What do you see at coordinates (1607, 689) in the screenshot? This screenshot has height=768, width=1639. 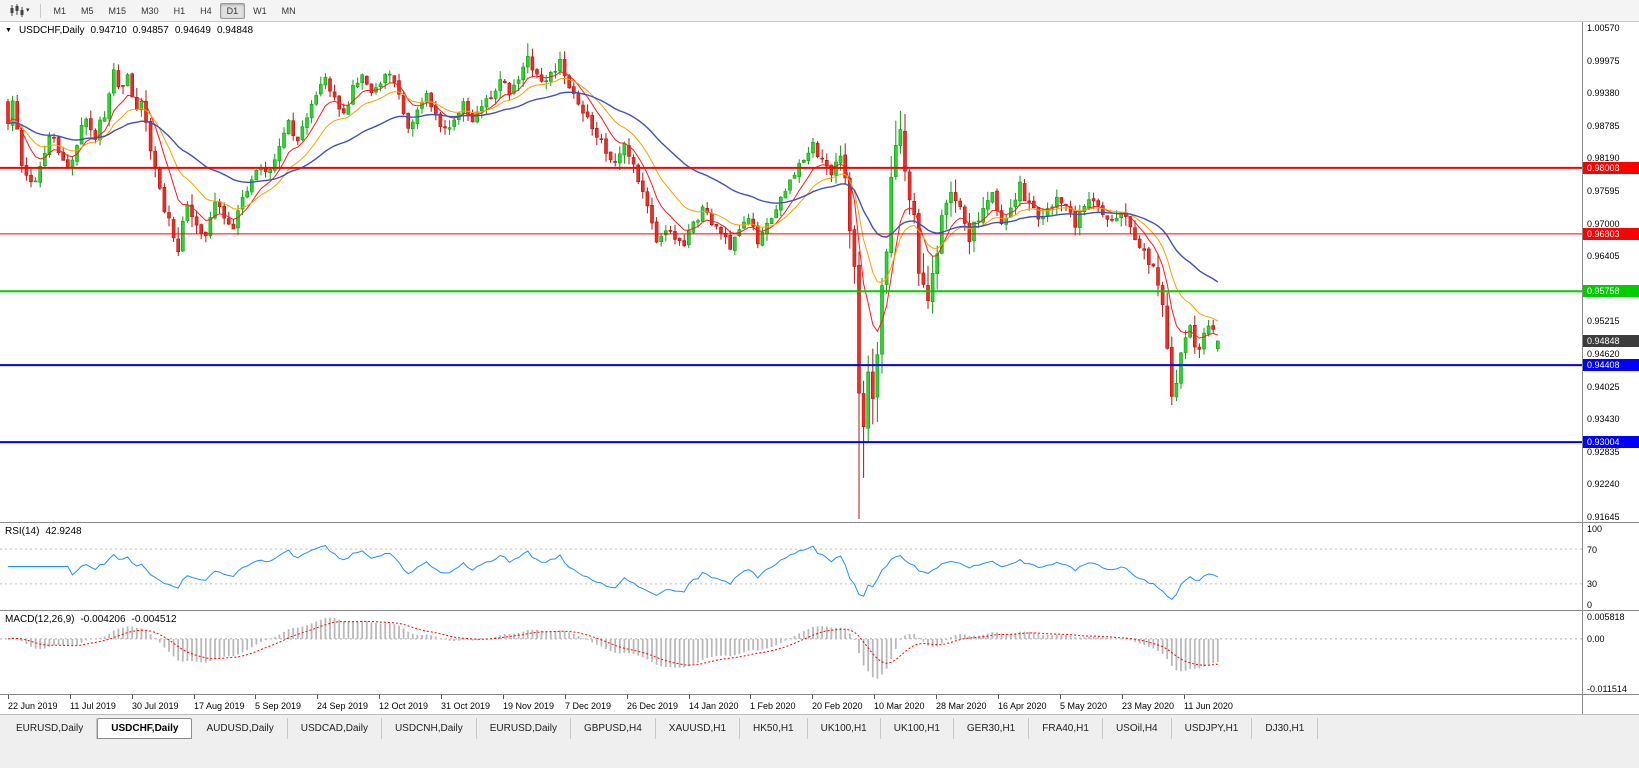 I see `macd-axis-label: -0.011514` at bounding box center [1607, 689].